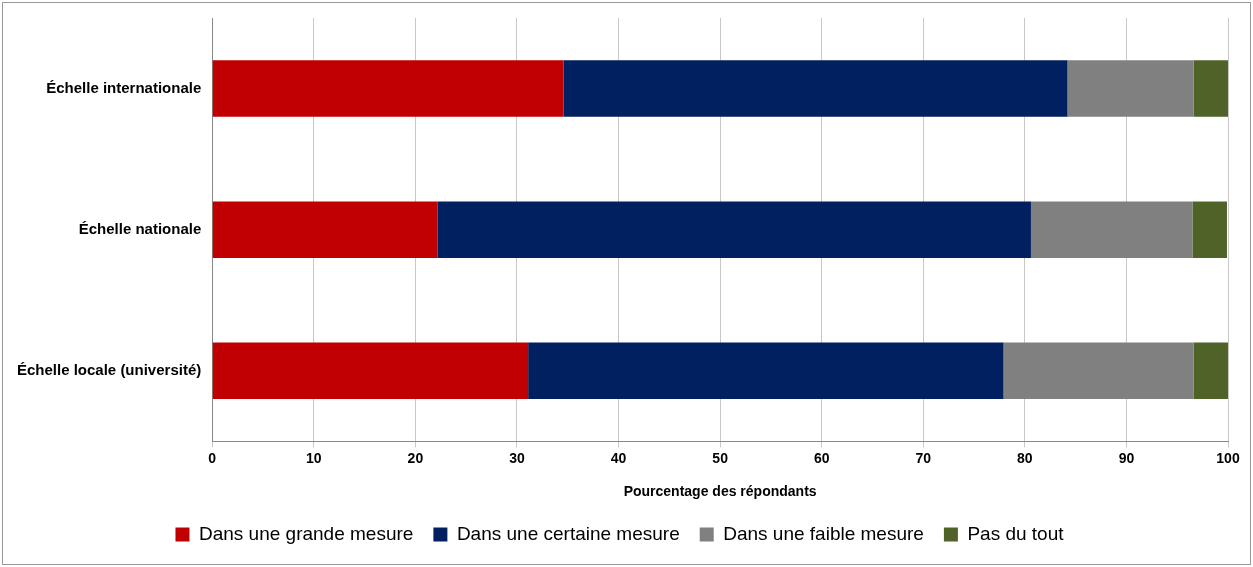  What do you see at coordinates (1016, 533) in the screenshot?
I see `legend-label: Pas du tout` at bounding box center [1016, 533].